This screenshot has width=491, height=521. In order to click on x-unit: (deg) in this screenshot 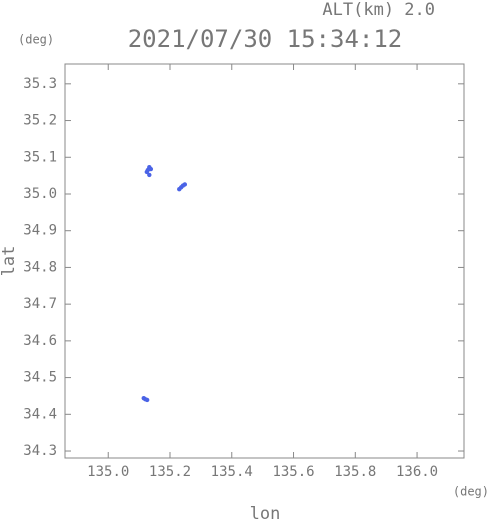, I will do `click(471, 492)`.